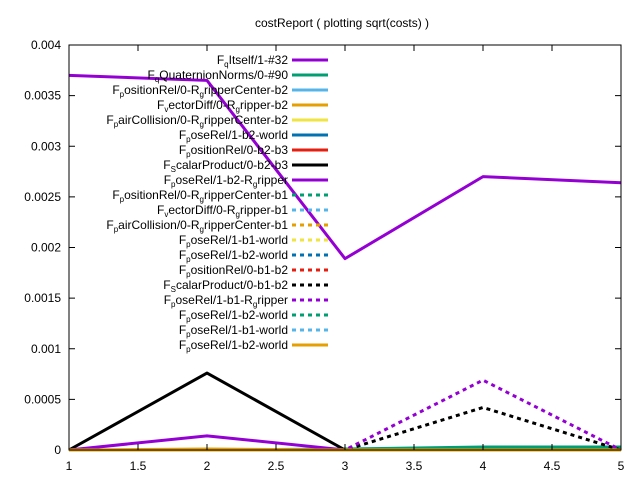 Image resolution: width=640 pixels, height=480 pixels. I want to click on legend-label: FpositionRel/0-RgripperCenter-b2, so click(200, 91).